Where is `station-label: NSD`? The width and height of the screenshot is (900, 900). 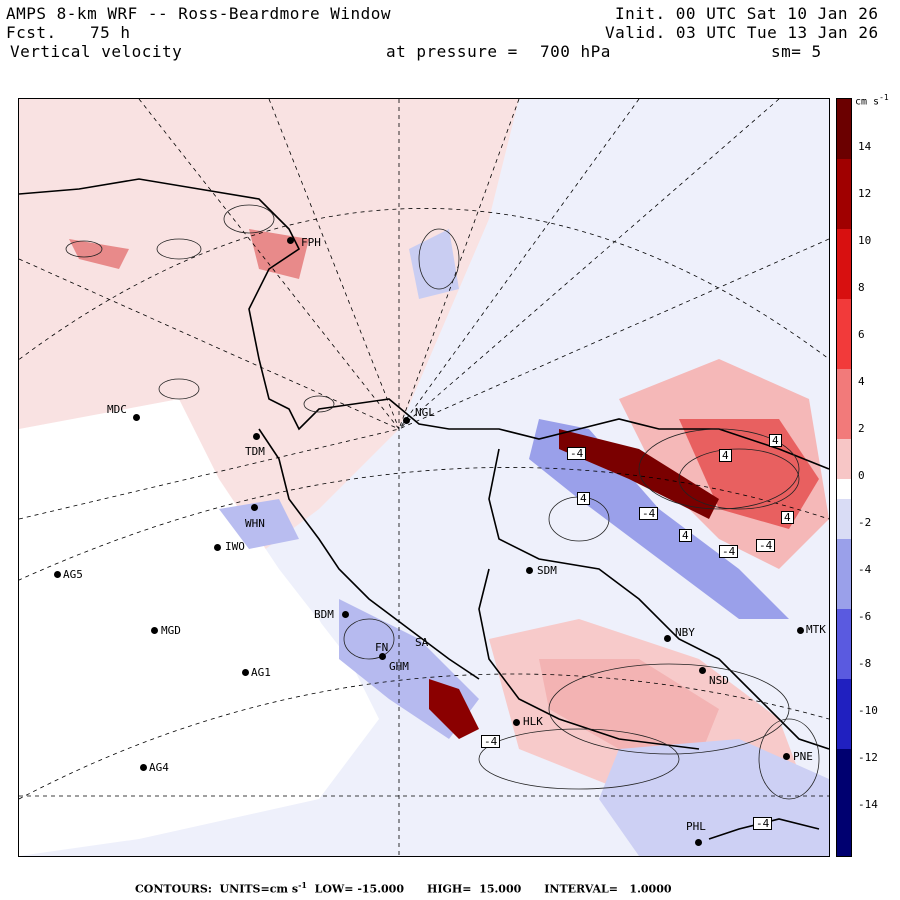 station-label: NSD is located at coordinates (719, 680).